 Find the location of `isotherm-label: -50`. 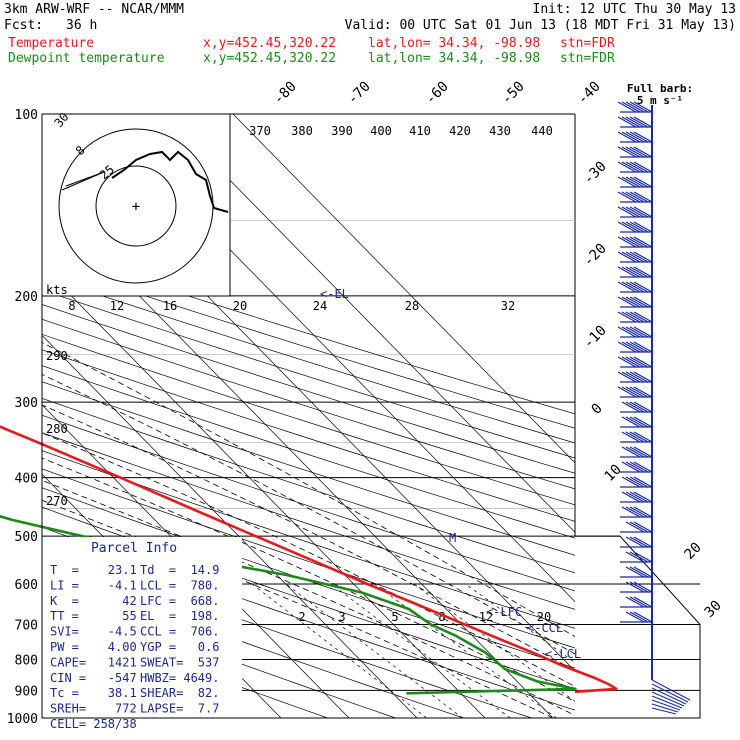

isotherm-label: -50 is located at coordinates (513, 93).